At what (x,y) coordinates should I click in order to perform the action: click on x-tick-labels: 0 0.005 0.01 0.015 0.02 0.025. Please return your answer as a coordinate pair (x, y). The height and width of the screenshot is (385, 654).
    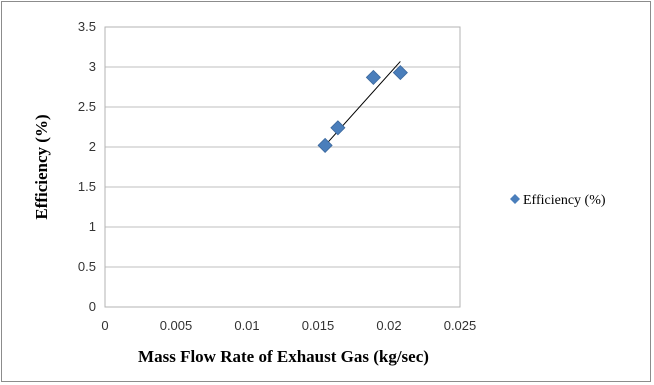
    Looking at the image, I should click on (288, 325).